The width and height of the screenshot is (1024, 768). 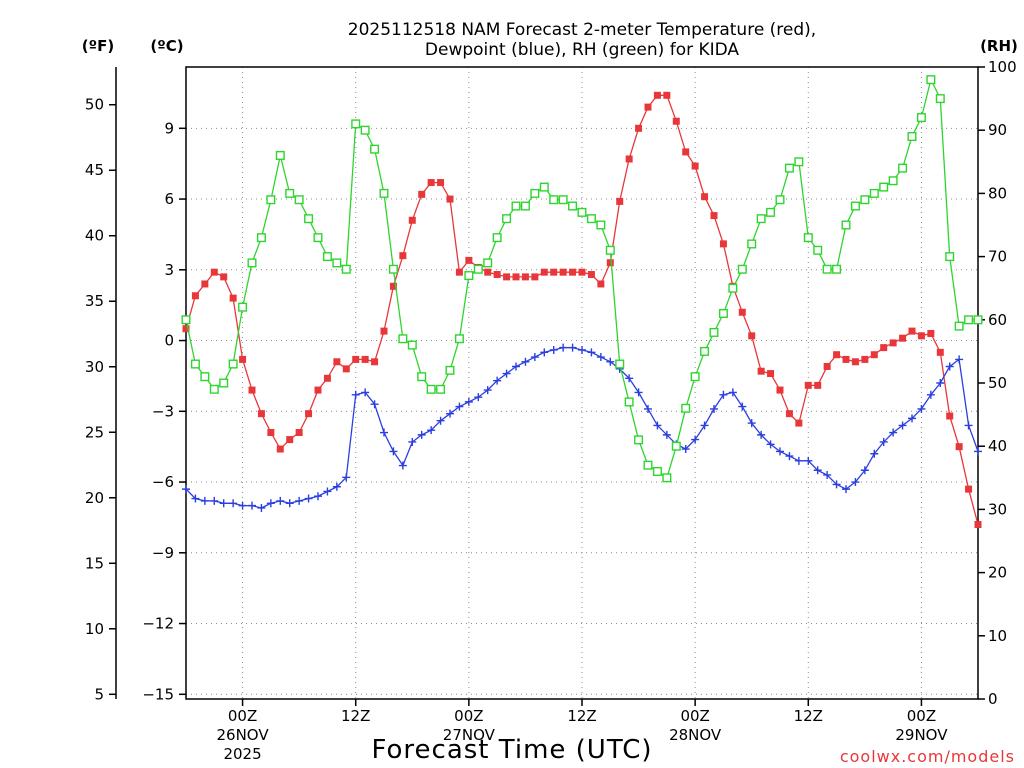 What do you see at coordinates (695, 735) in the screenshot?
I see `x-tick-date-label: 28NOV` at bounding box center [695, 735].